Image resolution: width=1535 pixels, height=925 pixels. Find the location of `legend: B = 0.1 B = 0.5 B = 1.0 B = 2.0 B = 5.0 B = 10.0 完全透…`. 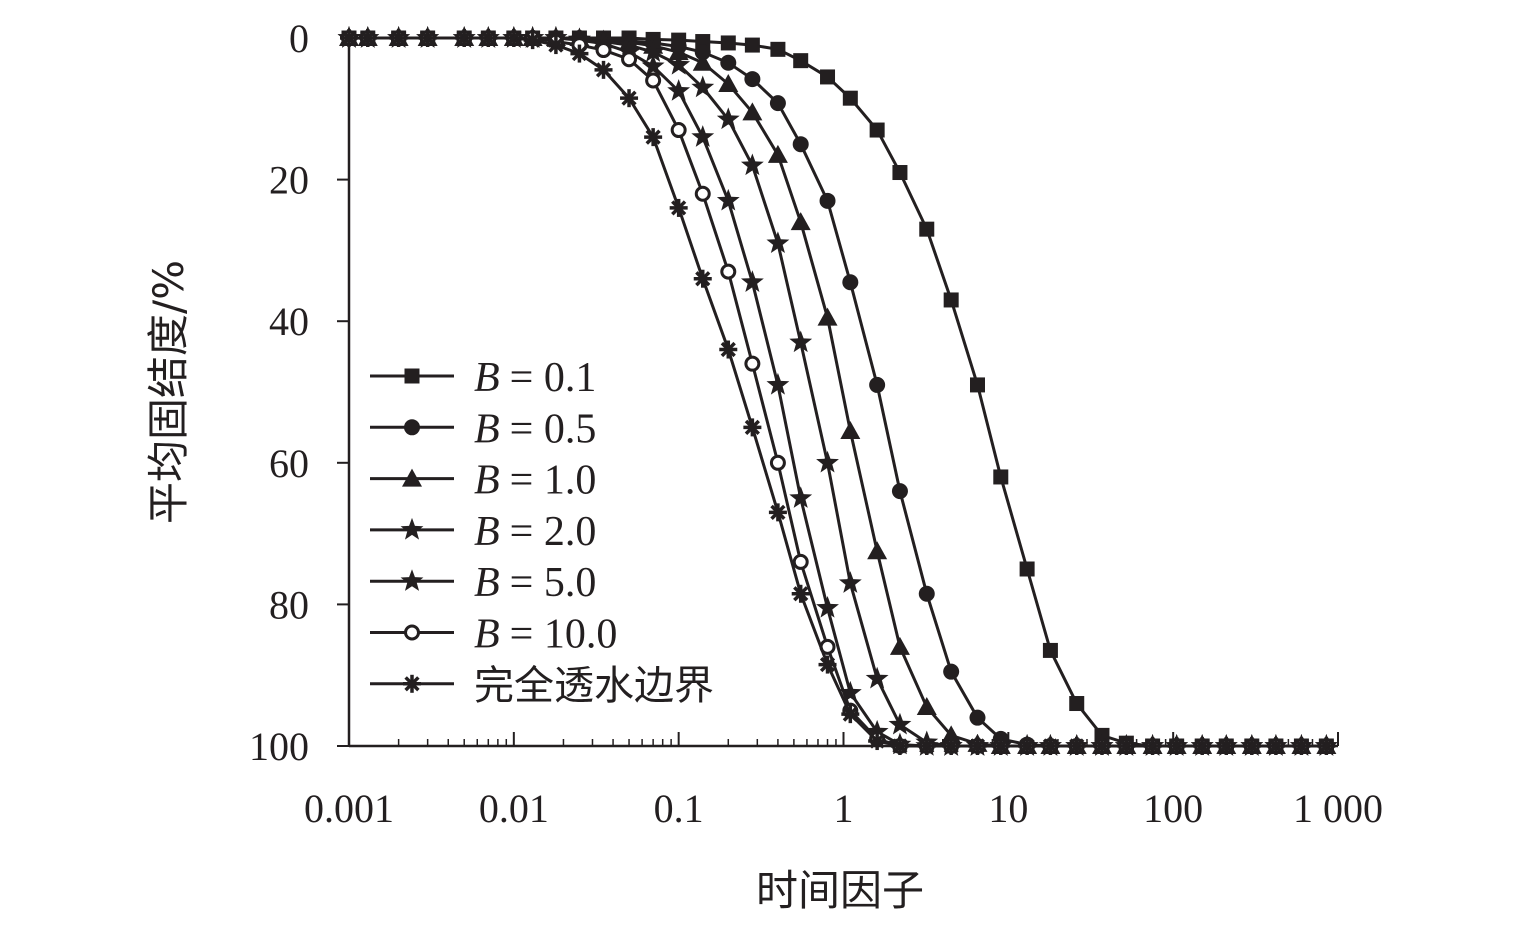

legend: B = 0.1 B = 0.5 B = 1.0 B = 2.0 B = 5.0 B = 10.0 完全透… is located at coordinates (542, 532).